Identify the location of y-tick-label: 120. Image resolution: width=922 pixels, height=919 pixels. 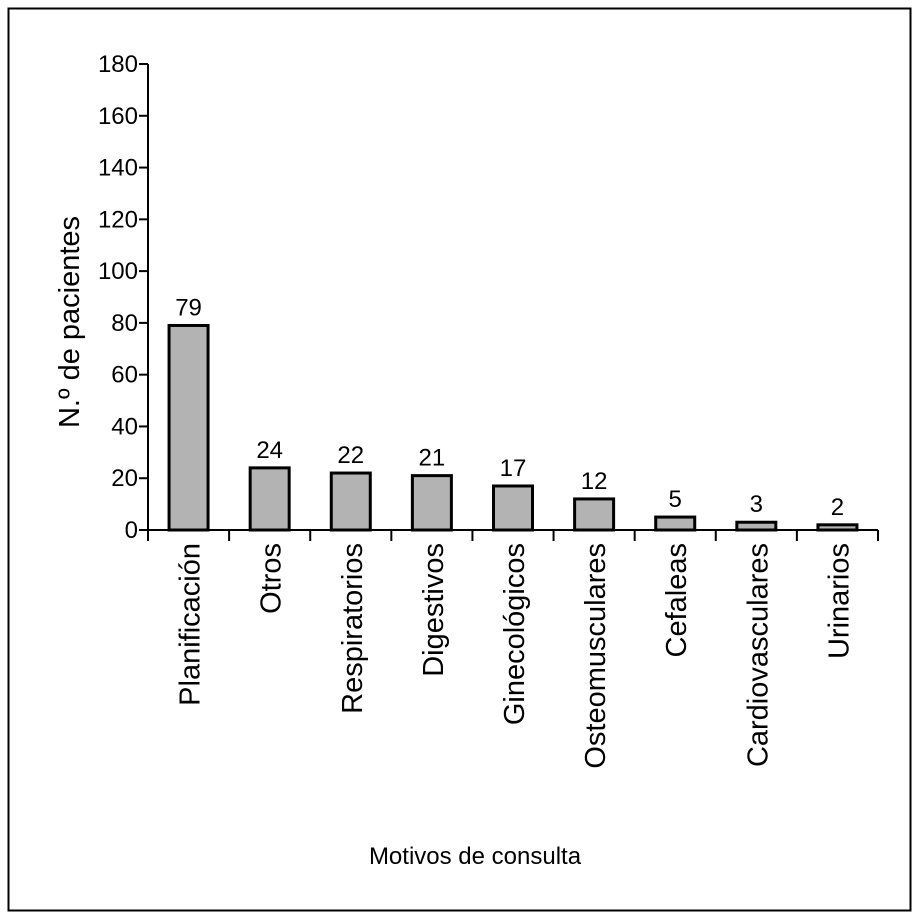
(118, 219).